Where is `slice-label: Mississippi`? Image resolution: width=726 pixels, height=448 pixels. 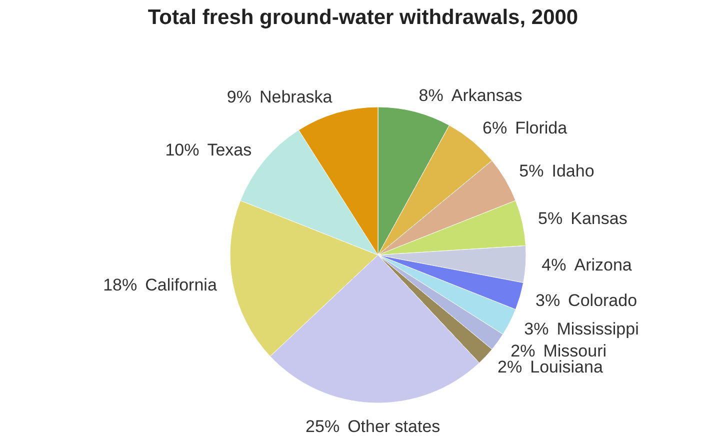
slice-label: Mississippi is located at coordinates (597, 328).